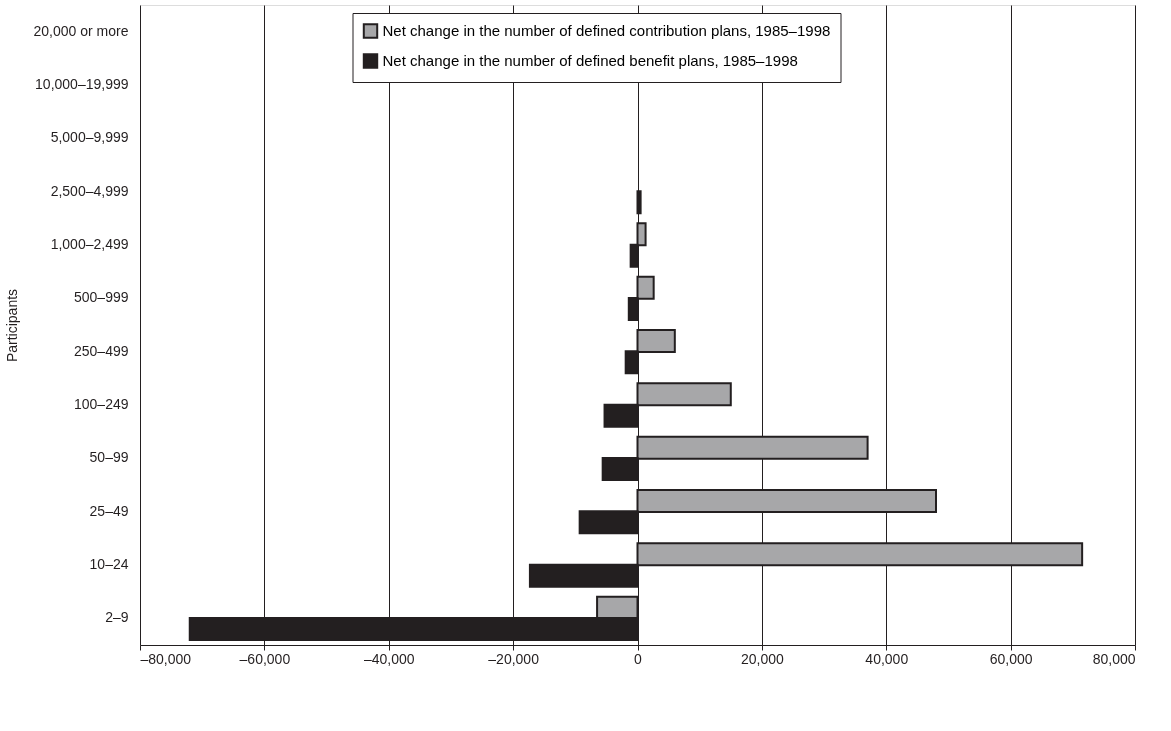 The height and width of the screenshot is (731, 1171). I want to click on x-tick-label: 0, so click(638, 658).